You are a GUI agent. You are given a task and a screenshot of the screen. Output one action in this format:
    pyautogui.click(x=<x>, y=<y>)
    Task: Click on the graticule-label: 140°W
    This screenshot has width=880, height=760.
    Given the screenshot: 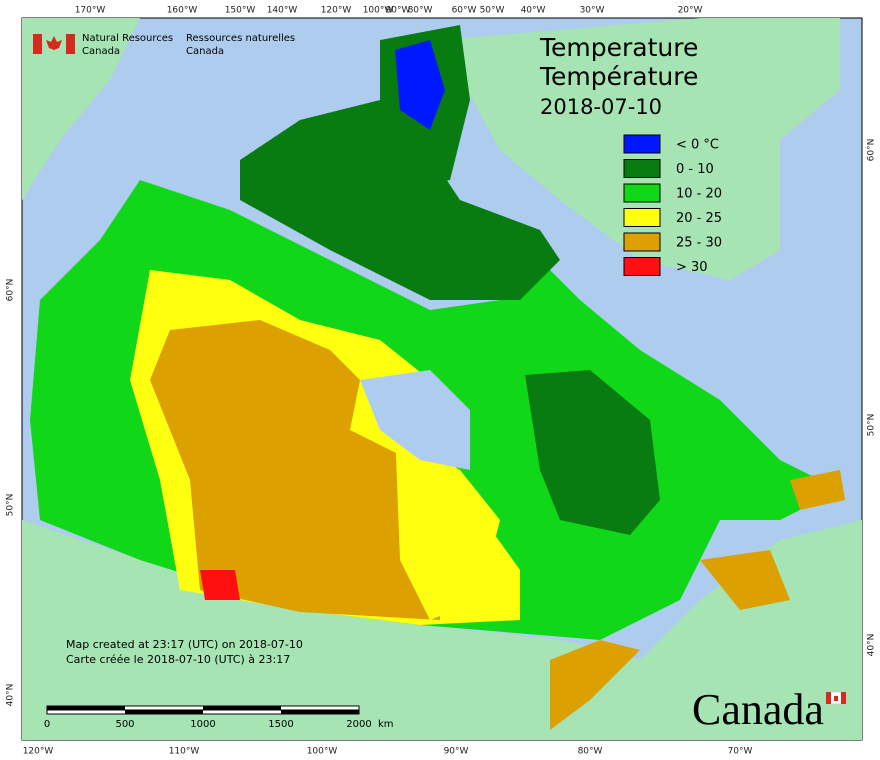 What is the action you would take?
    pyautogui.click(x=282, y=11)
    